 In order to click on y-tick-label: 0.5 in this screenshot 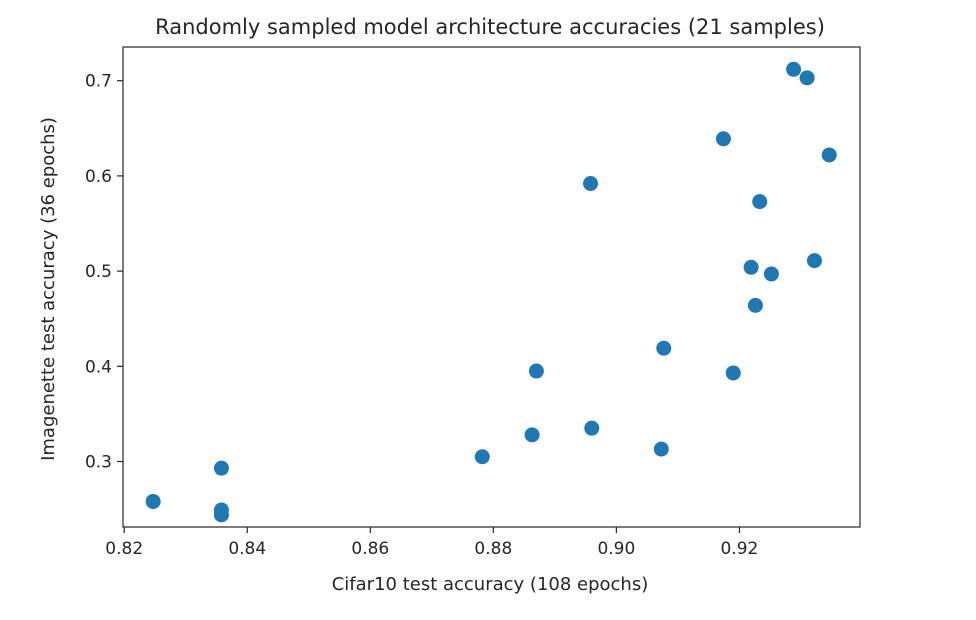, I will do `click(98, 272)`.